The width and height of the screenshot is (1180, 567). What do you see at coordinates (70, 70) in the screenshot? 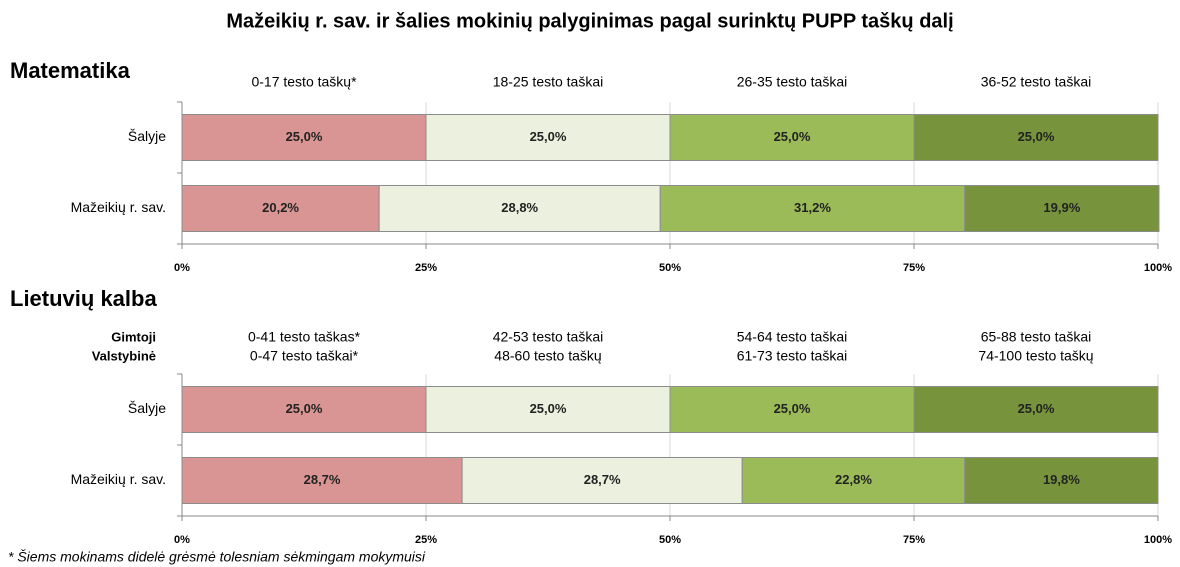
I see `chart-heading: Matematika` at bounding box center [70, 70].